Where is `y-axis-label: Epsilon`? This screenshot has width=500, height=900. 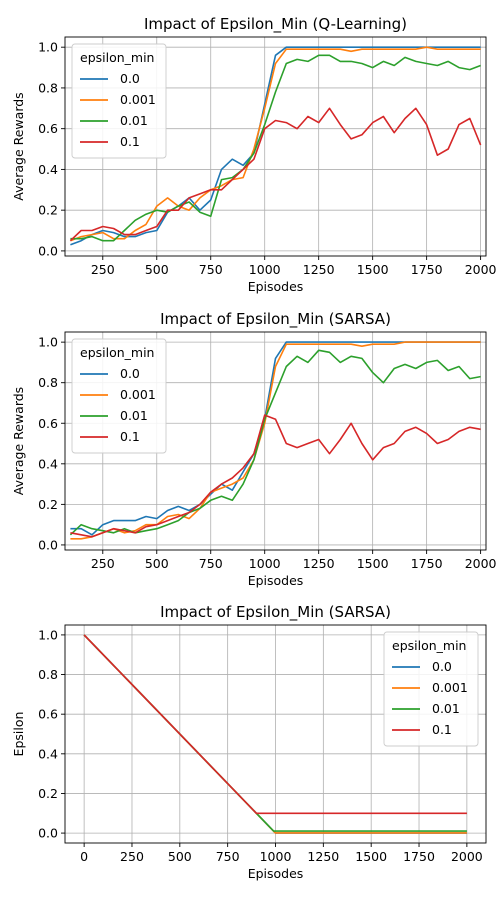 y-axis-label: Epsilon is located at coordinates (18, 734).